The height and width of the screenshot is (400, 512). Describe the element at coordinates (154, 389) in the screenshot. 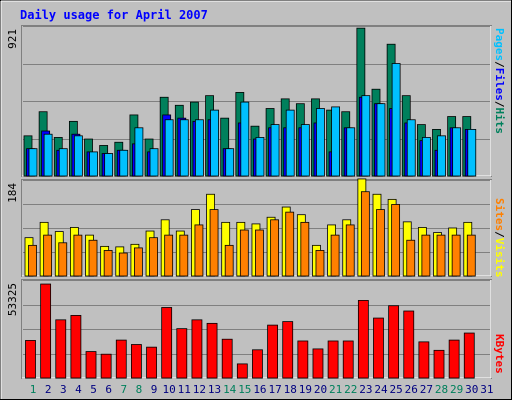

I see `day-label: 9` at that location.